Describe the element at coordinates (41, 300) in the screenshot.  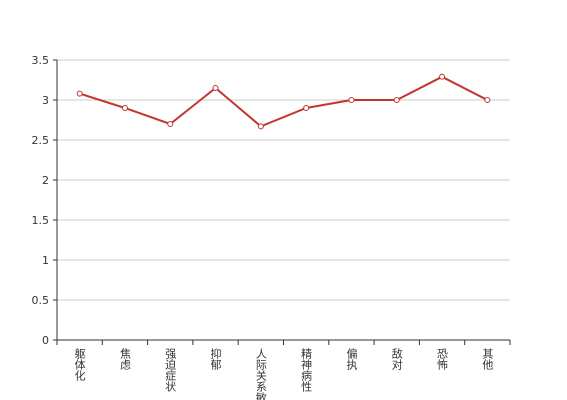
I see `y-tick-label: 0.5` at that location.